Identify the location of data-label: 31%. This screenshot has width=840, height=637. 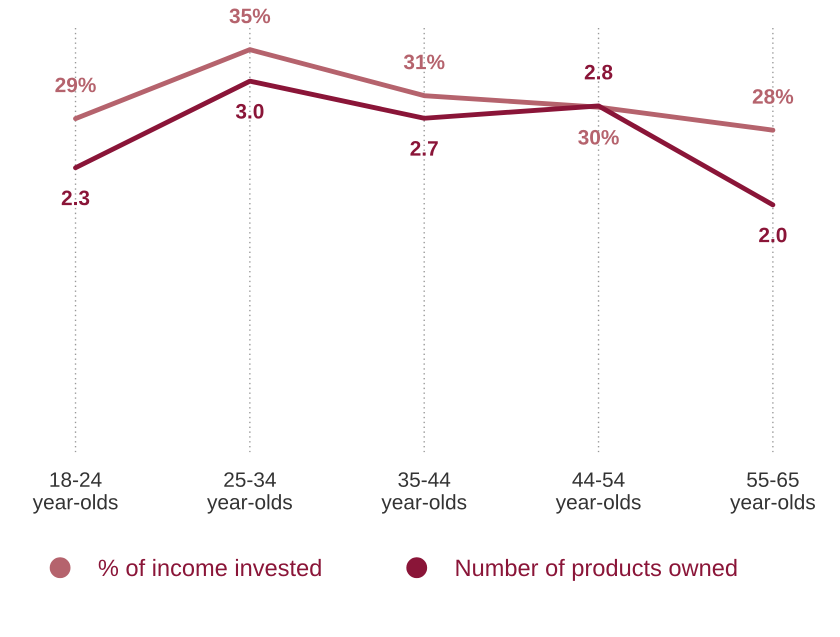
(424, 62).